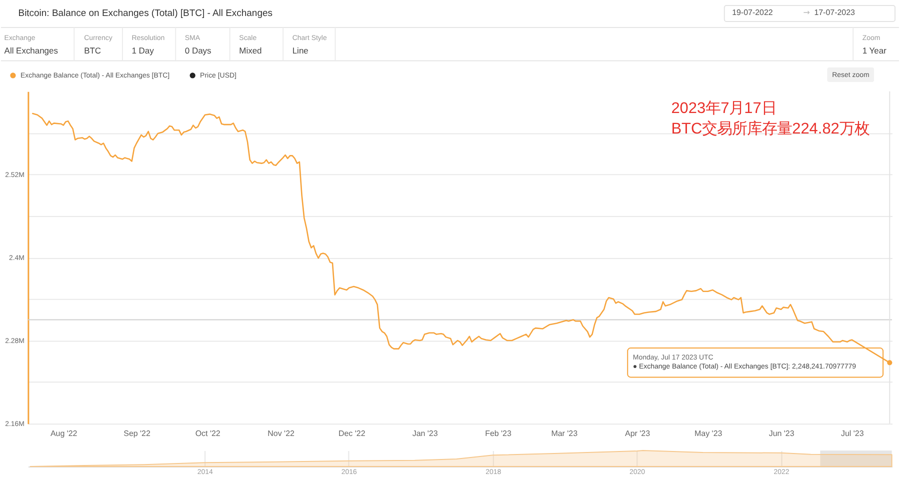 Image resolution: width=900 pixels, height=477 pixels. Describe the element at coordinates (425, 433) in the screenshot. I see `x-tick-label: Jan '23` at that location.